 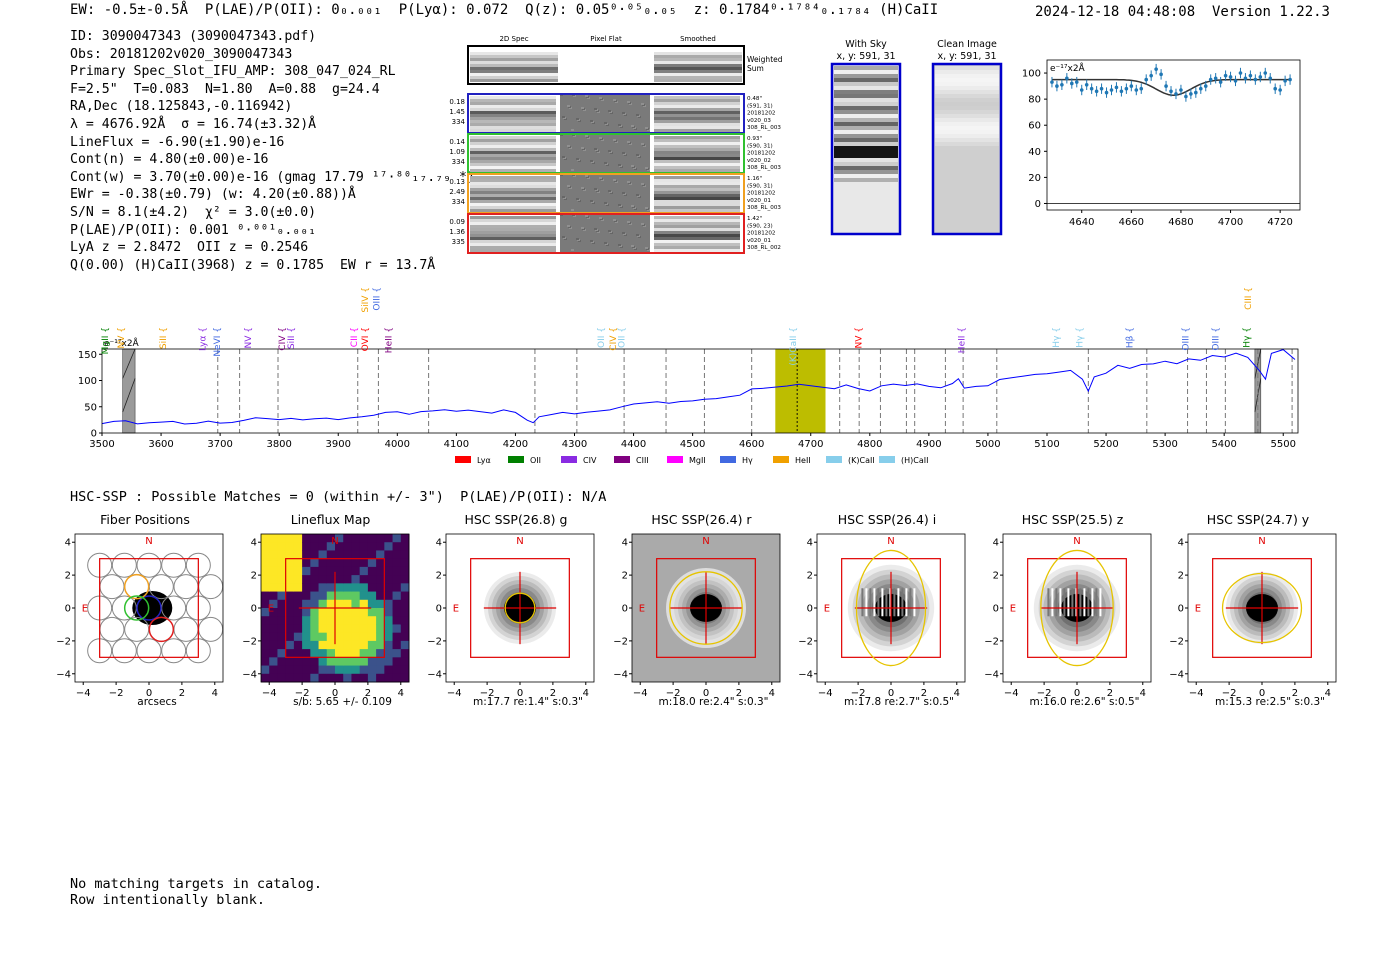 What do you see at coordinates (771, 693) in the screenshot?
I see `x-tick-label: 4` at bounding box center [771, 693].